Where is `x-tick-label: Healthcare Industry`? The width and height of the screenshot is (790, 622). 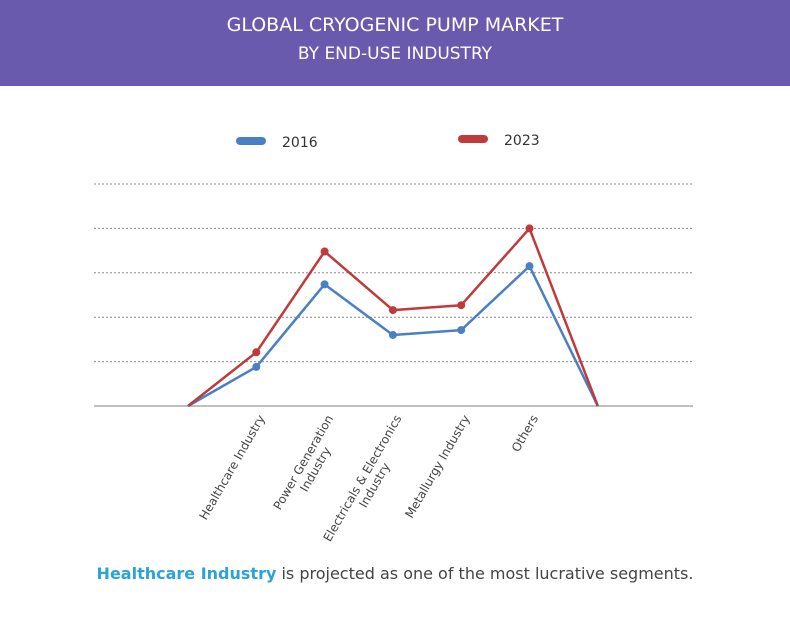
x-tick-label: Healthcare Industry is located at coordinates (231, 468).